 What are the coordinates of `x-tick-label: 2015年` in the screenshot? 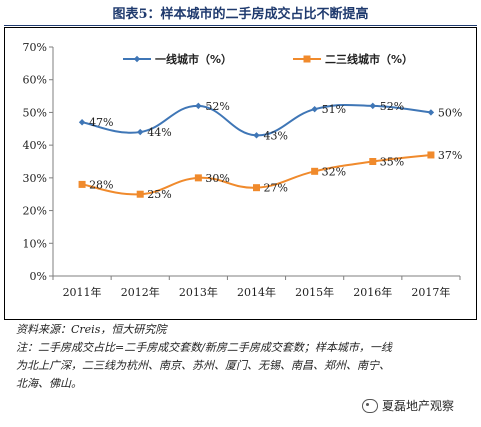 It's located at (314, 292).